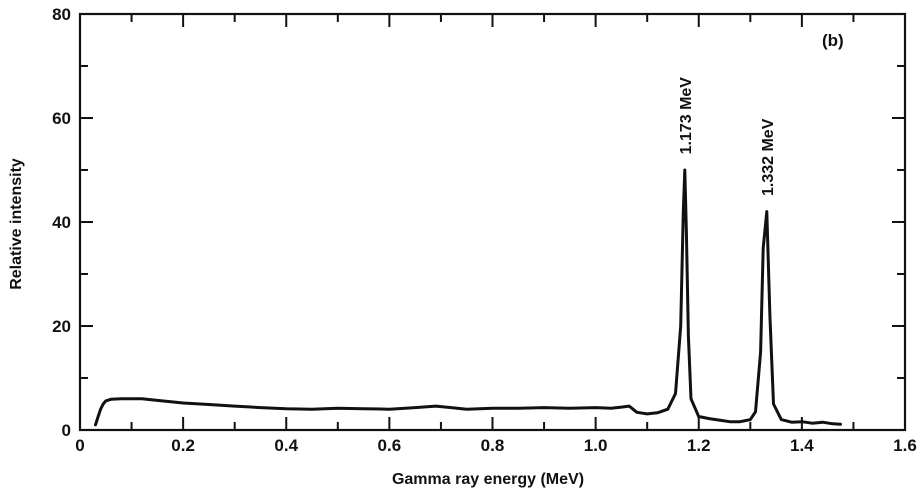  I want to click on x-tick-label: 0.4, so click(286, 445).